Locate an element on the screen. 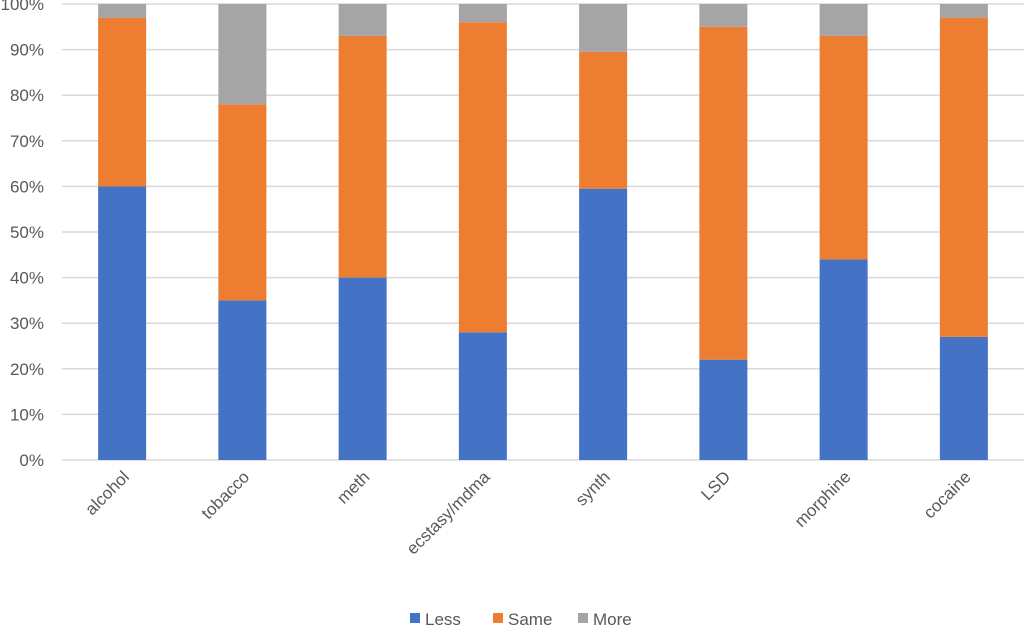 The image size is (1024, 631). legend-label: Less is located at coordinates (443, 618).